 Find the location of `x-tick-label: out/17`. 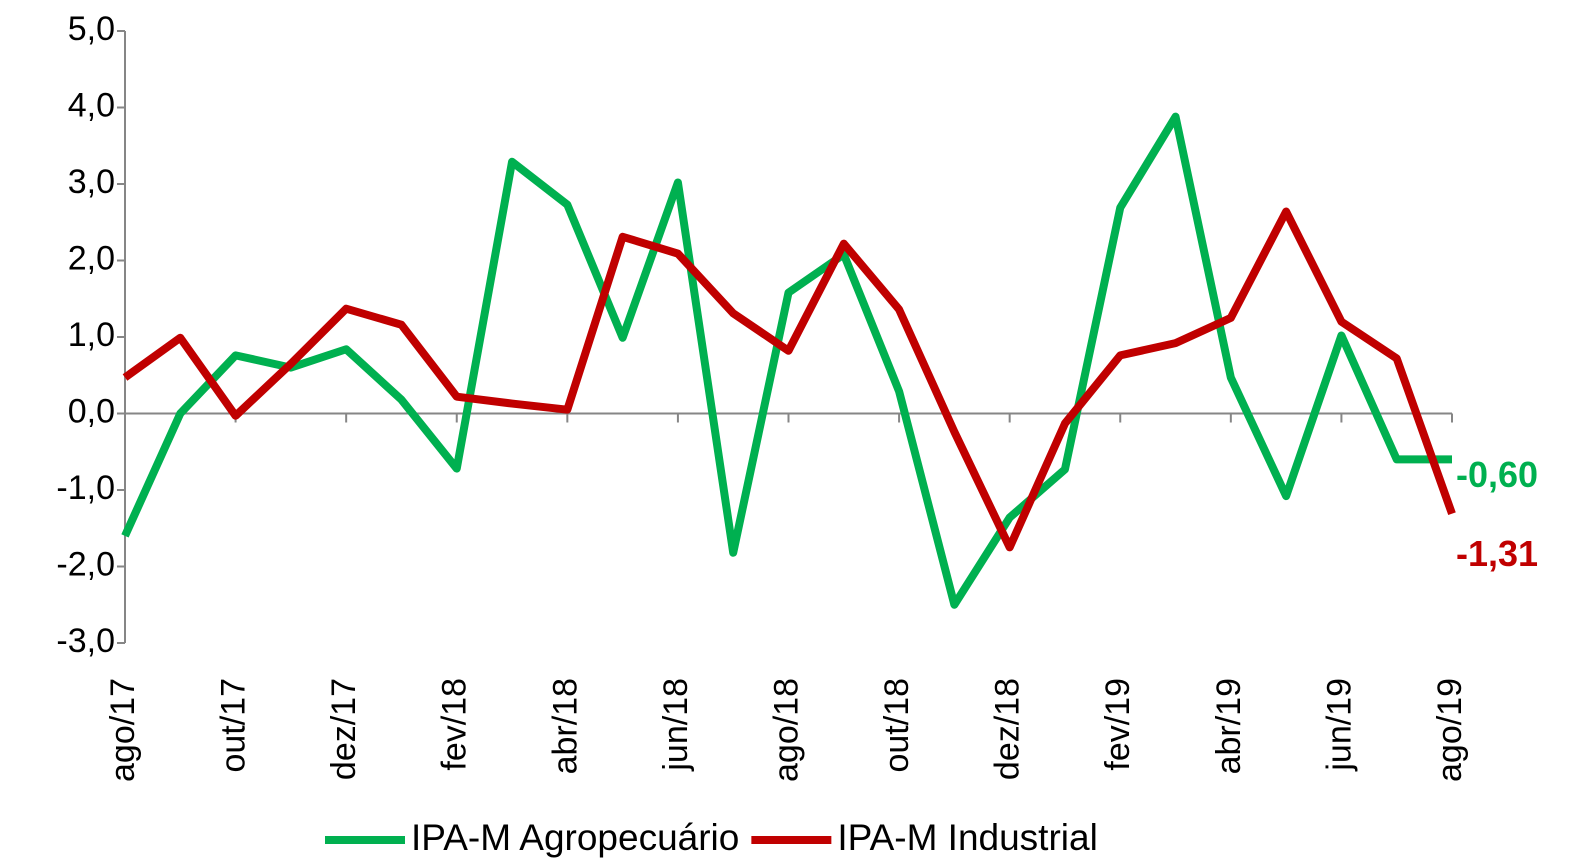

x-tick-label: out/17 is located at coordinates (234, 725).